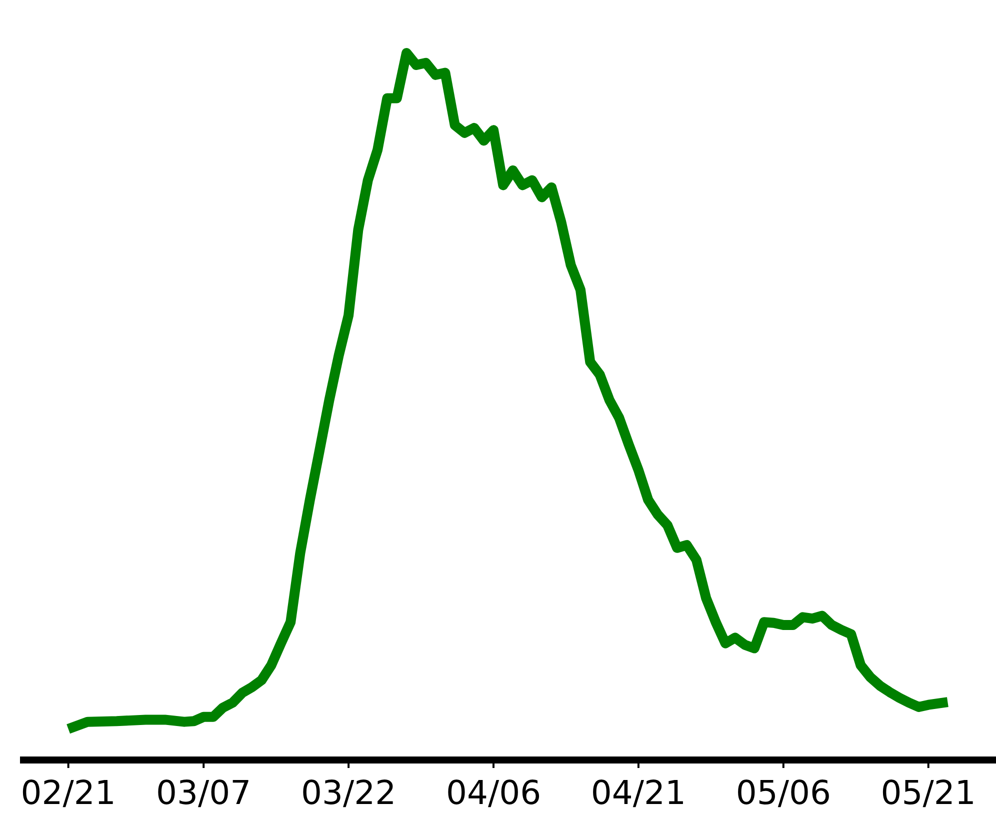  What do you see at coordinates (68, 792) in the screenshot?
I see `x-tick-label: 02/21` at bounding box center [68, 792].